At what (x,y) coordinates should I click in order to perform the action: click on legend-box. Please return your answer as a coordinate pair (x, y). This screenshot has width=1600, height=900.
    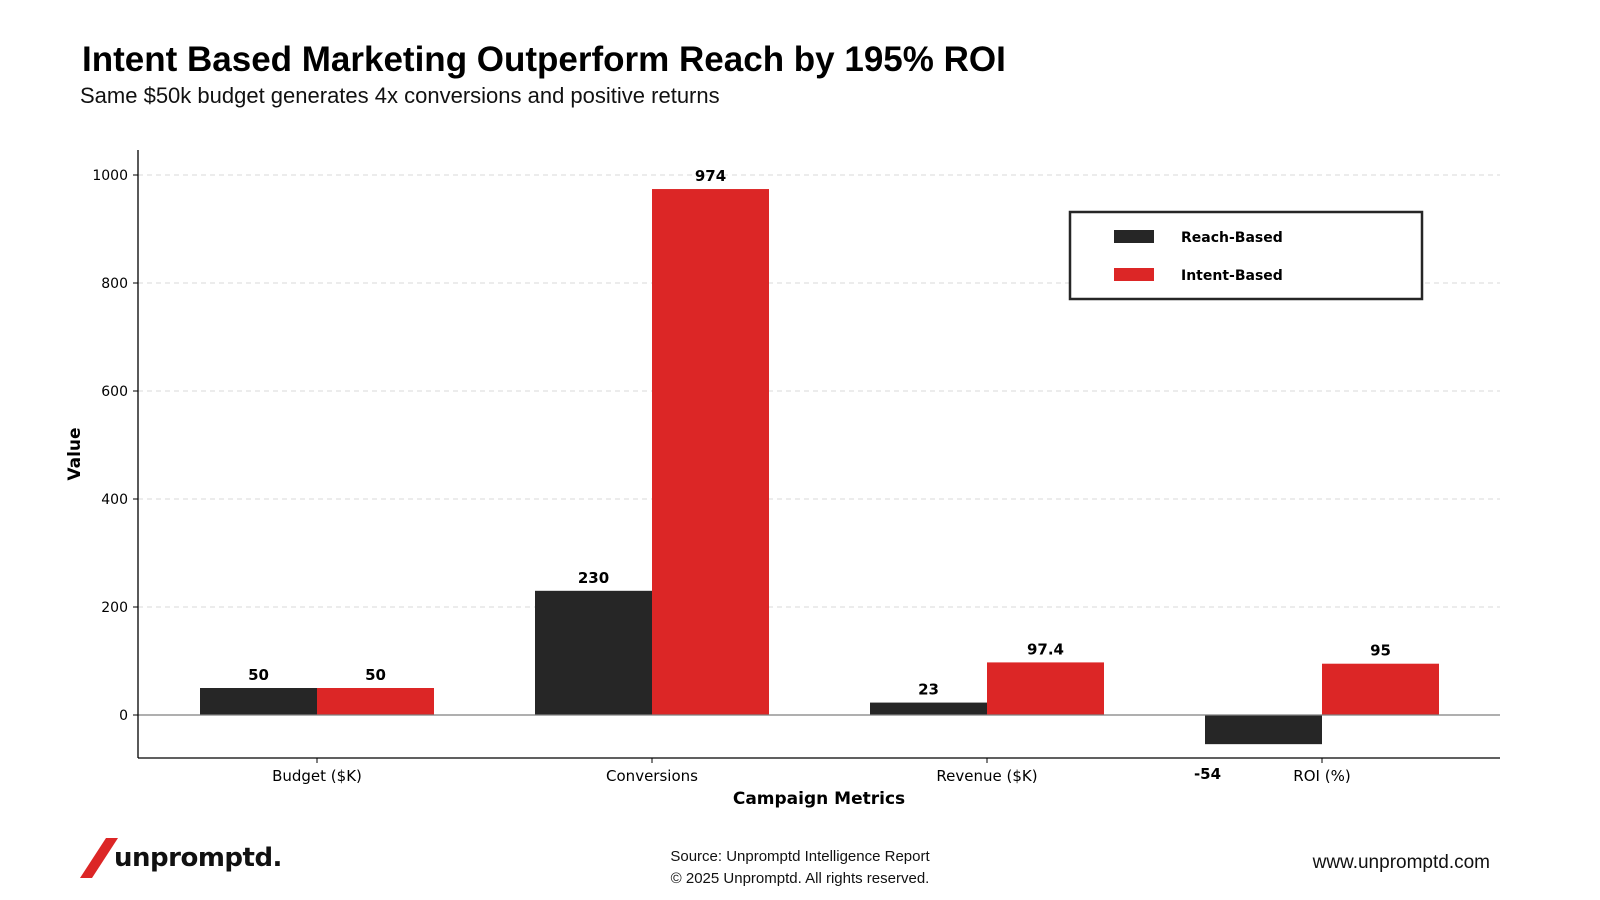
    Looking at the image, I should click on (1246, 255).